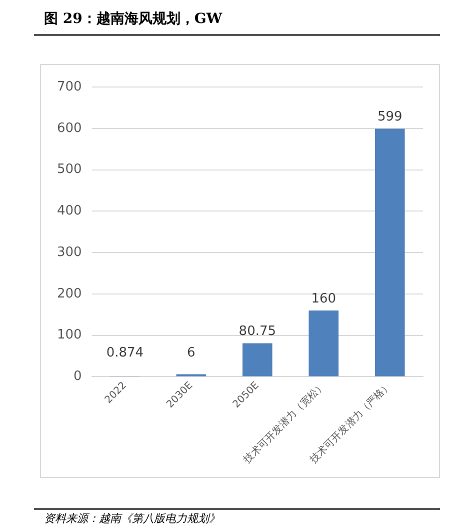 The height and width of the screenshot is (526, 453). Describe the element at coordinates (323, 298) in the screenshot. I see `data-label: 160` at that location.